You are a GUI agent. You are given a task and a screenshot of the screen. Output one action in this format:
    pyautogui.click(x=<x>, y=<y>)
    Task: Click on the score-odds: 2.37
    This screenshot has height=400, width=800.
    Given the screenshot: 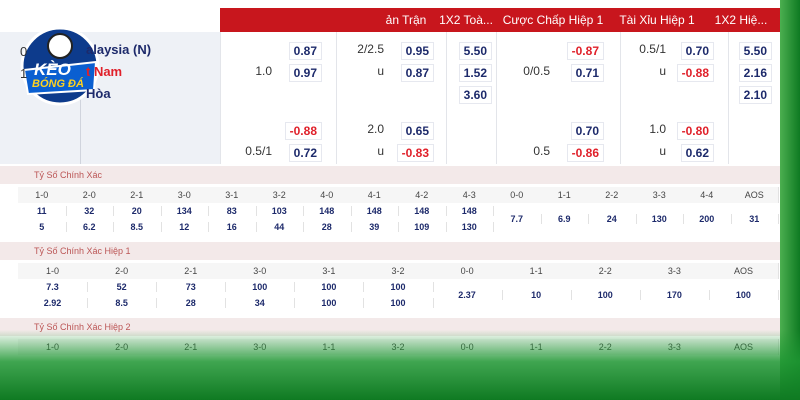 What is the action you would take?
    pyautogui.click(x=468, y=295)
    